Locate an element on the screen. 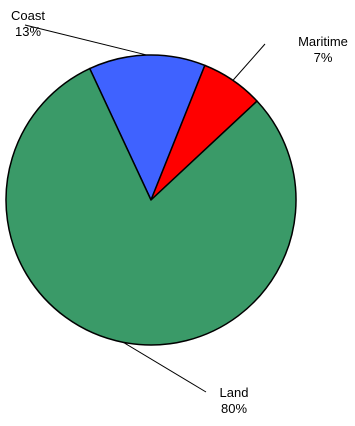 The image size is (355, 426). slice-value-coast: 13% is located at coordinates (28, 31).